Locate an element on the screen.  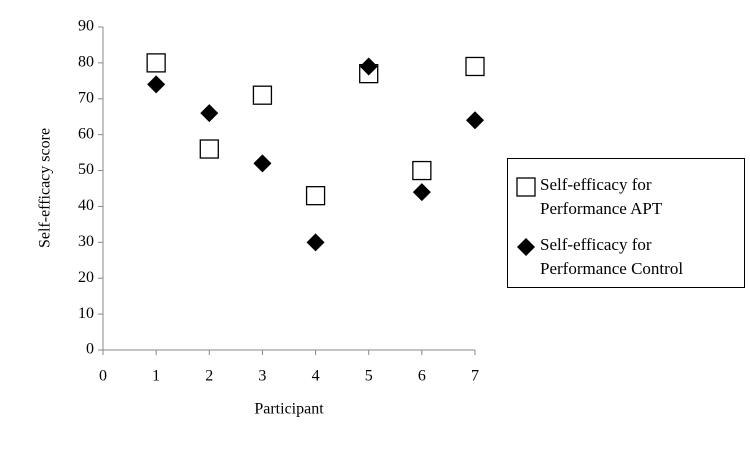
x-tick-label: 0 is located at coordinates (103, 376).